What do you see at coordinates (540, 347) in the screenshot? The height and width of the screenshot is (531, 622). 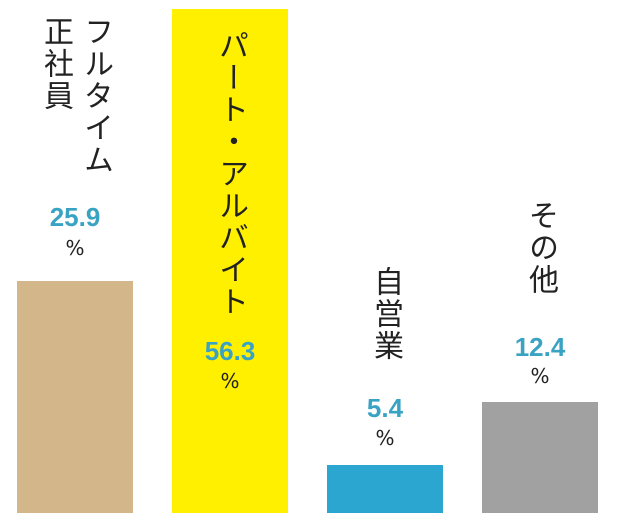 I see `value-label-other: 12.4` at bounding box center [540, 347].